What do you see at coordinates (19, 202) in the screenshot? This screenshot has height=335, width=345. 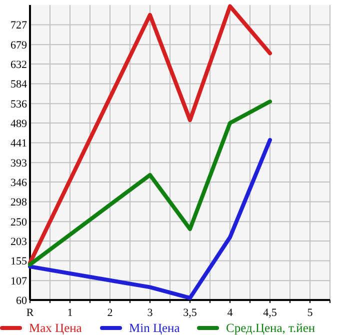 I see `y-tick-label: 298` at bounding box center [19, 202].